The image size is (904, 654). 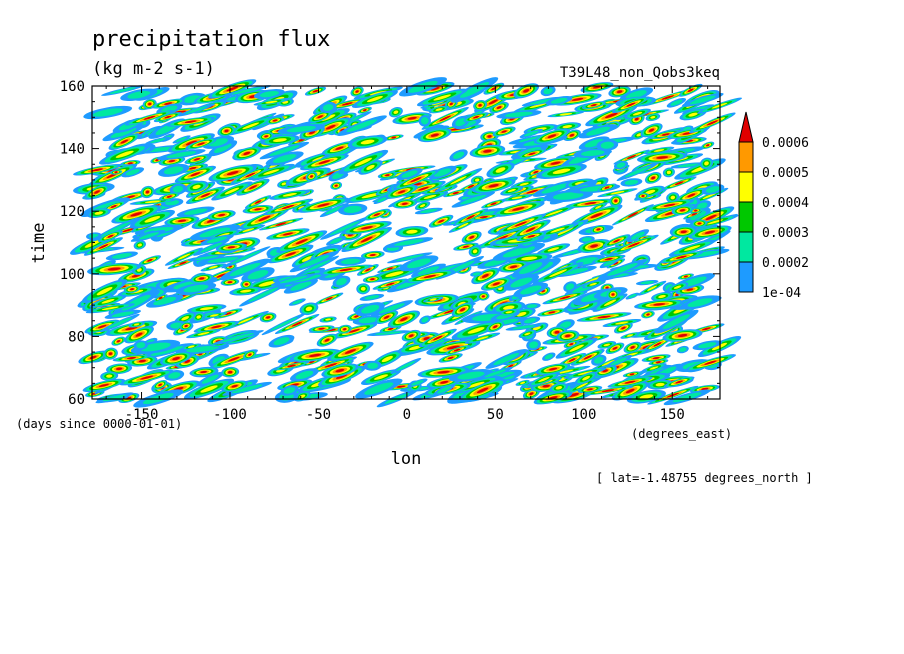 I want to click on colorbar-label: 0.0002, so click(x=785, y=263).